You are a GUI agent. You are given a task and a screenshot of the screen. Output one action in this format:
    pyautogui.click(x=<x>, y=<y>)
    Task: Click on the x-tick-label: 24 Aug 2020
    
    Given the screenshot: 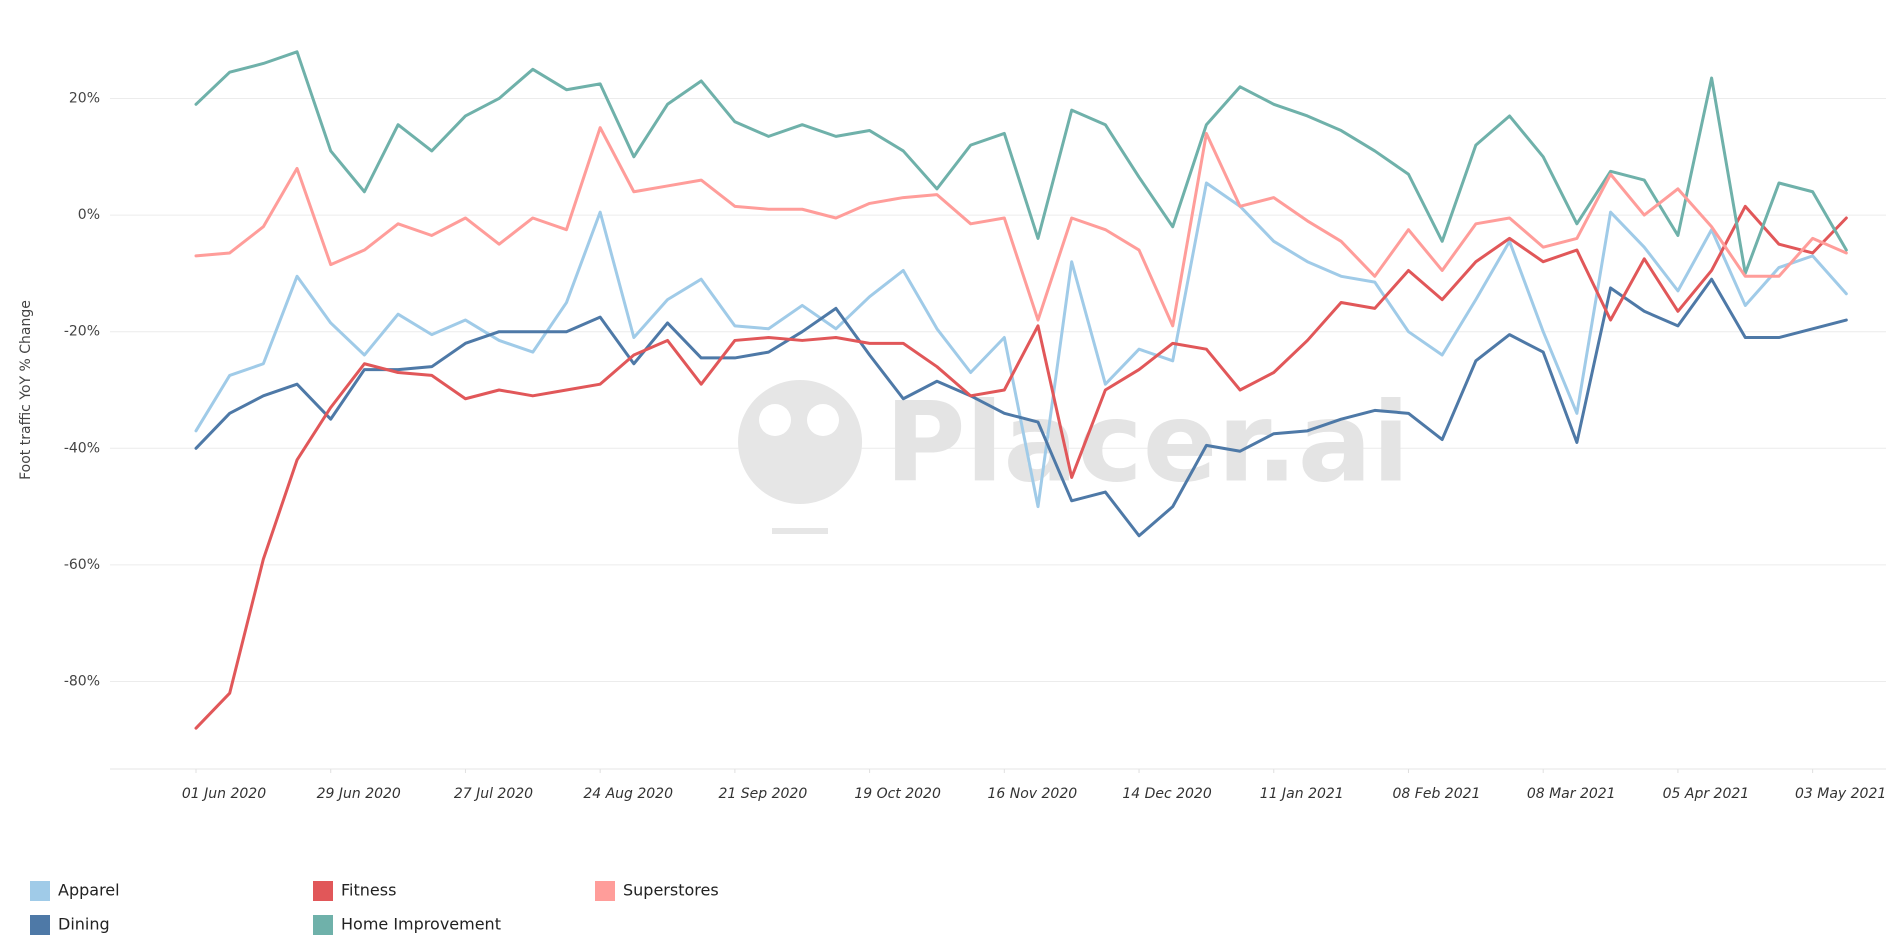 What is the action you would take?
    pyautogui.click(x=628, y=794)
    